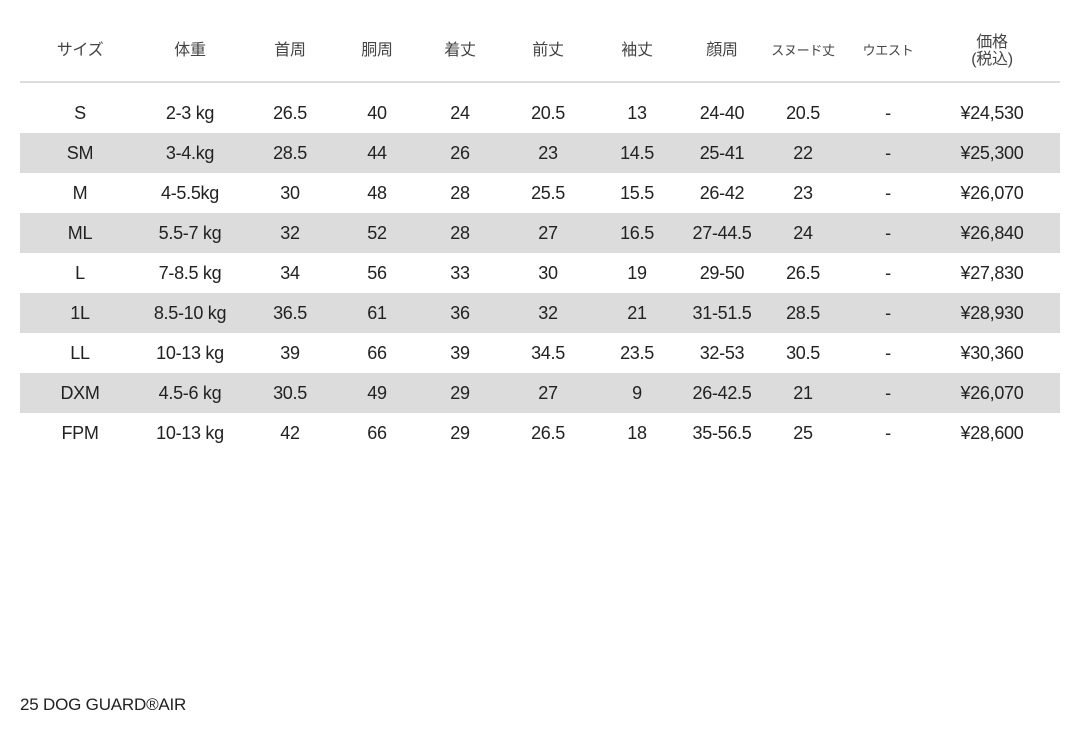 The height and width of the screenshot is (753, 1080). Describe the element at coordinates (803, 272) in the screenshot. I see `cell-snood-length: 26.5` at that location.